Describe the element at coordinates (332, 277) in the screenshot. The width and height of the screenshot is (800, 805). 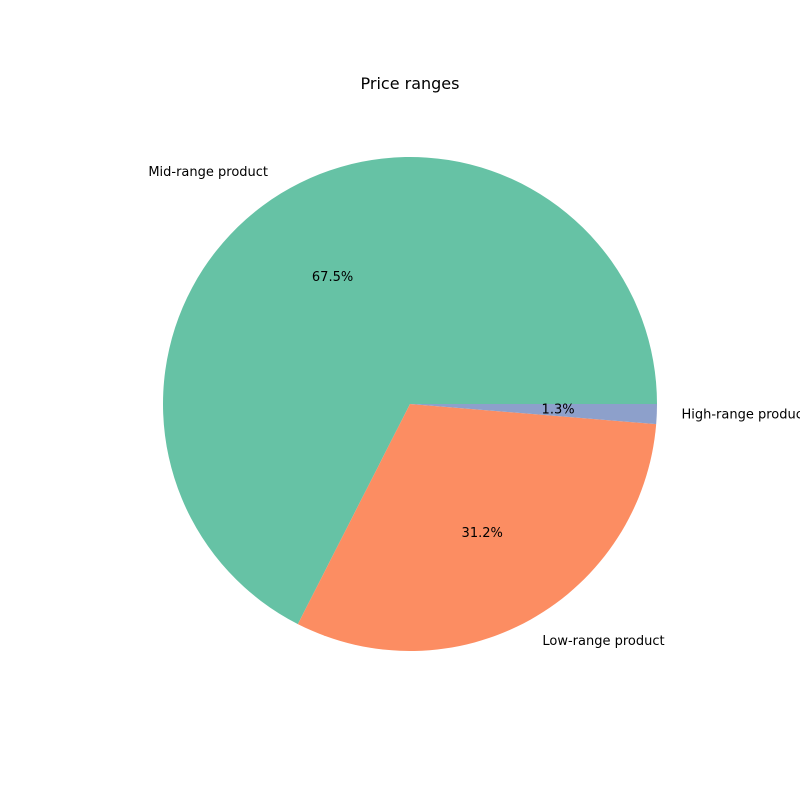
I see `slice-percentage-label: 67.5%` at that location.